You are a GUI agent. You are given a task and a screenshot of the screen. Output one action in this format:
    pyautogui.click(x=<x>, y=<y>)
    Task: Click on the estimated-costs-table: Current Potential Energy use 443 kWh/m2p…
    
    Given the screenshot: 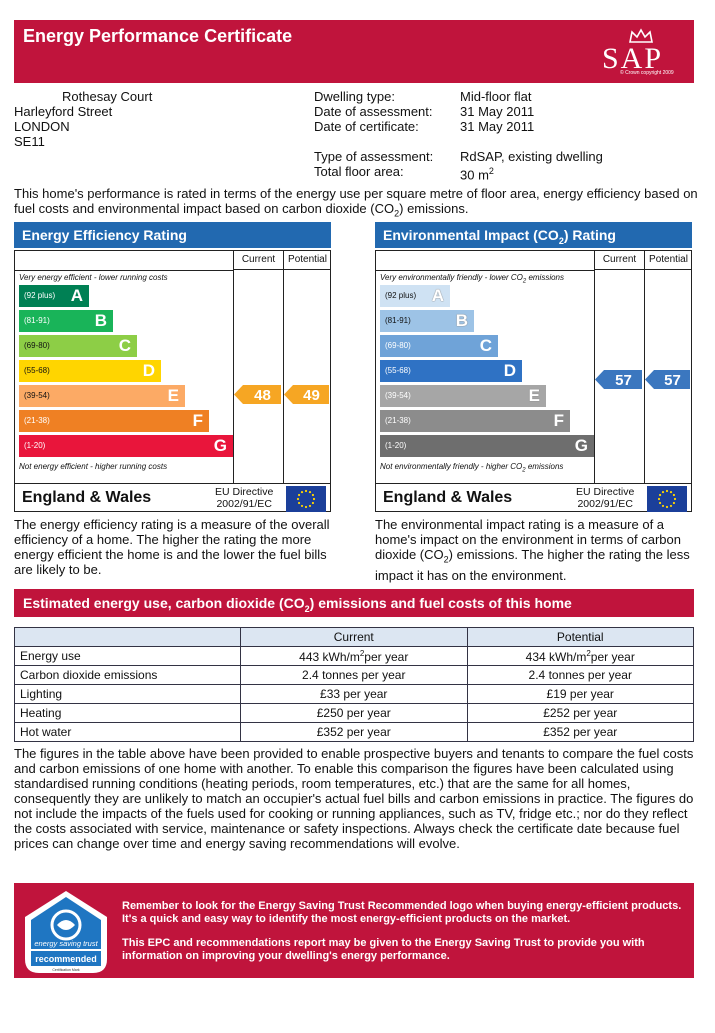 What is the action you would take?
    pyautogui.click(x=354, y=684)
    